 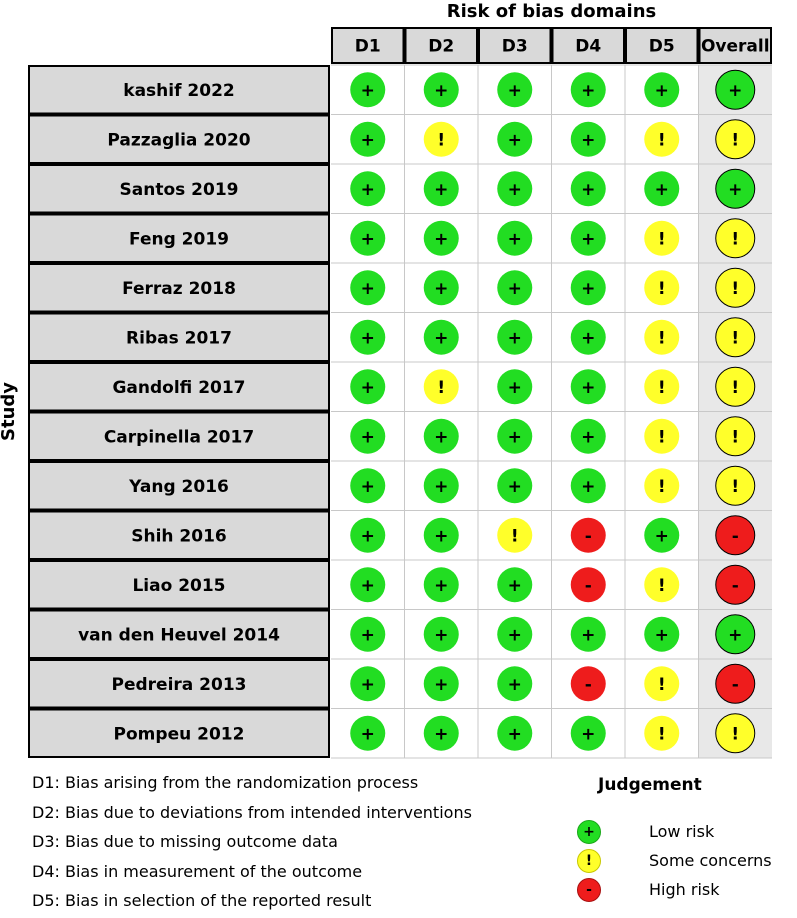 I want to click on study-label: Shih 2016, so click(x=179, y=536).